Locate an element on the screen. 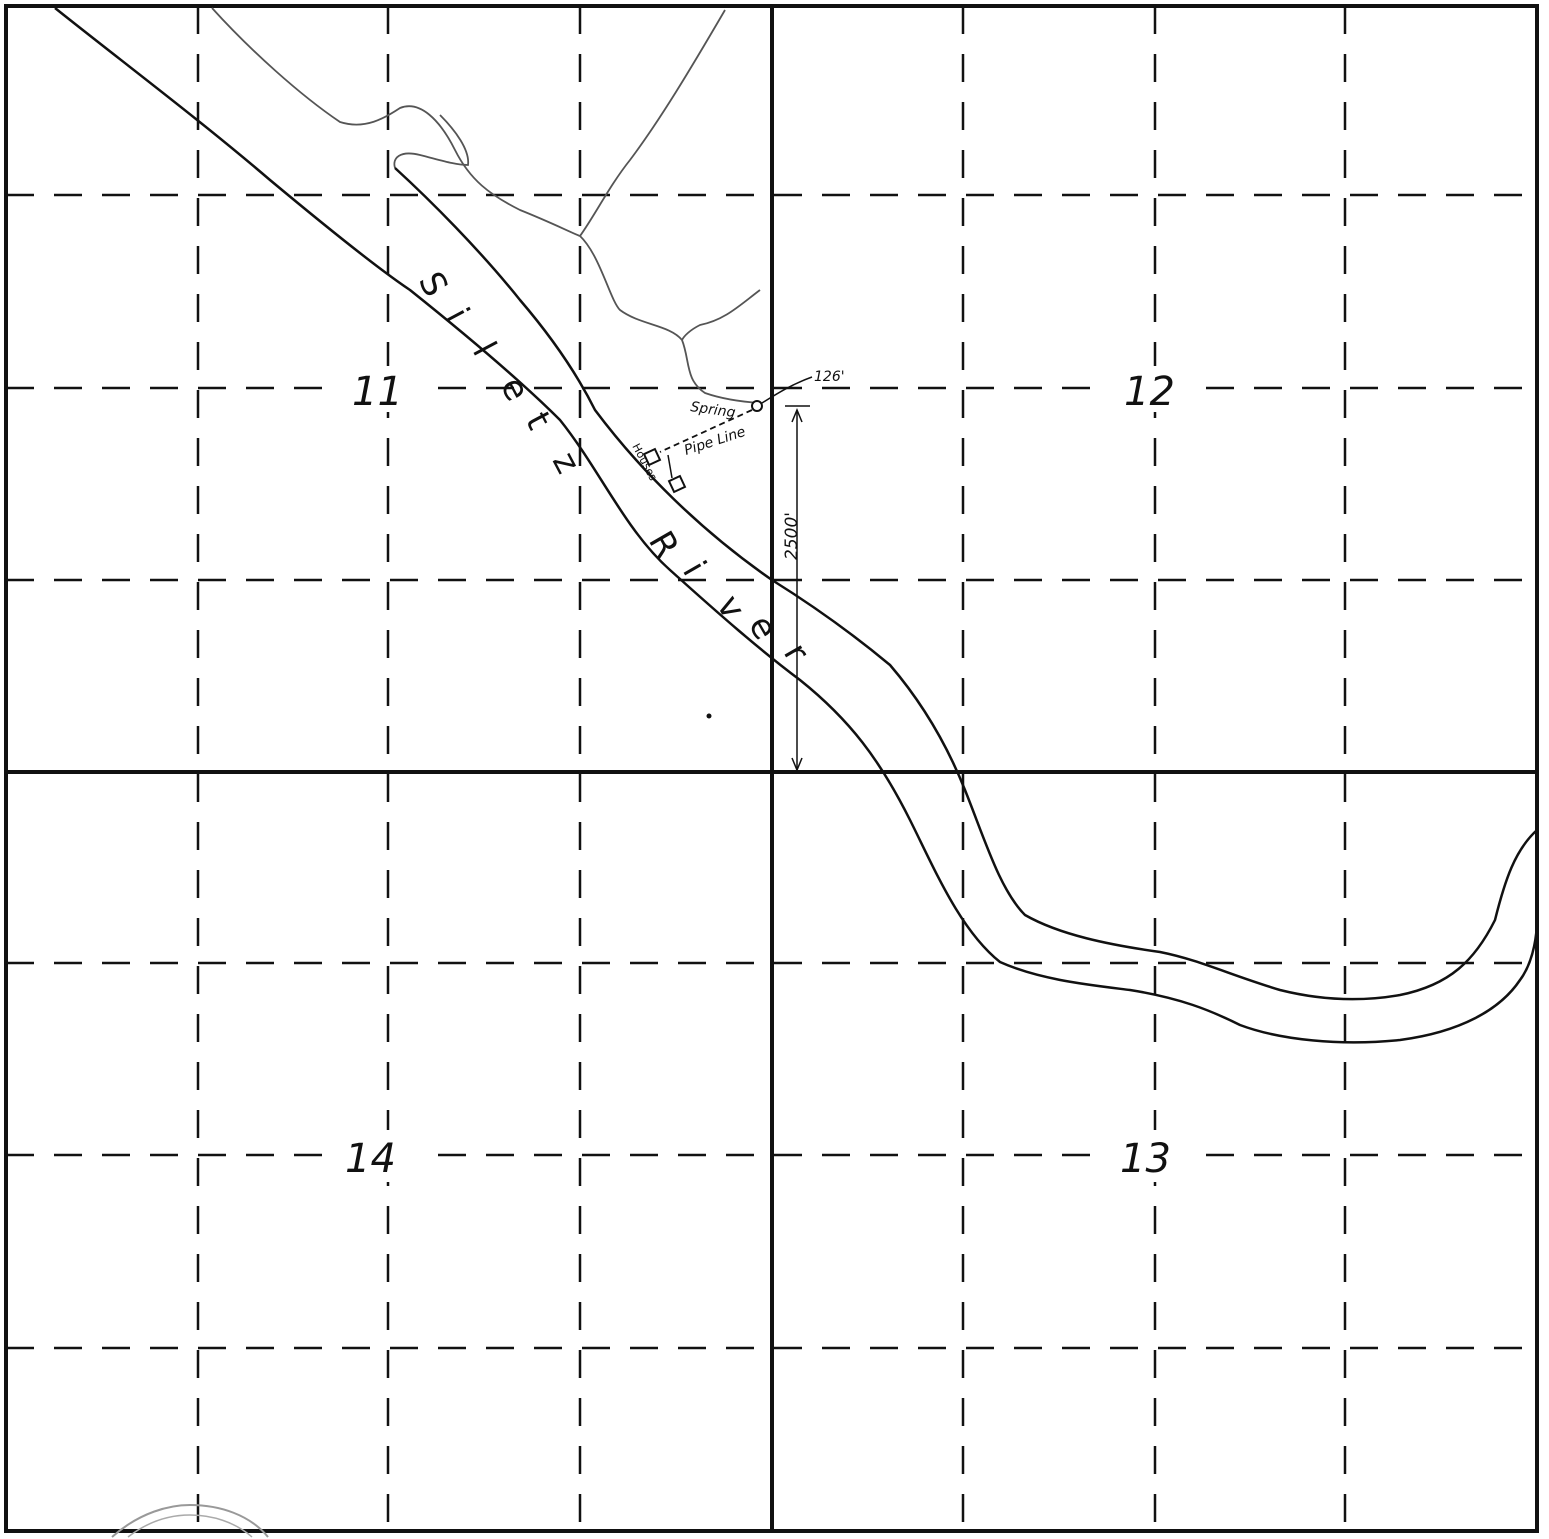  streams is located at coordinates (486, 205).